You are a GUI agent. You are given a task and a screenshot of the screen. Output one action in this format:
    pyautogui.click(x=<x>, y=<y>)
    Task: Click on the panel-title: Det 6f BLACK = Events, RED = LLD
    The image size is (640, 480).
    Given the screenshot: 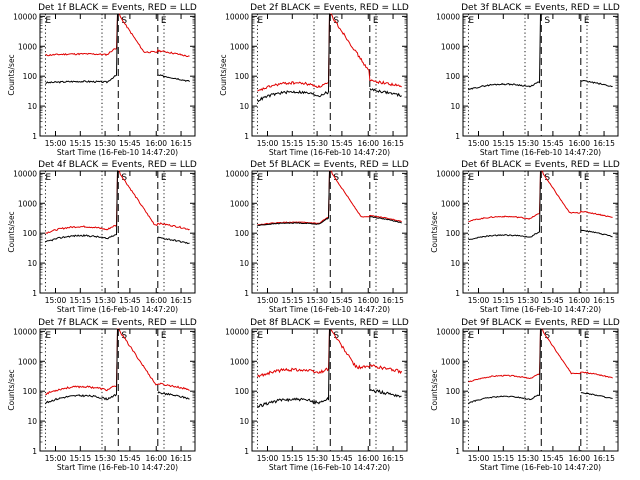 What is the action you would take?
    pyautogui.click(x=540, y=165)
    